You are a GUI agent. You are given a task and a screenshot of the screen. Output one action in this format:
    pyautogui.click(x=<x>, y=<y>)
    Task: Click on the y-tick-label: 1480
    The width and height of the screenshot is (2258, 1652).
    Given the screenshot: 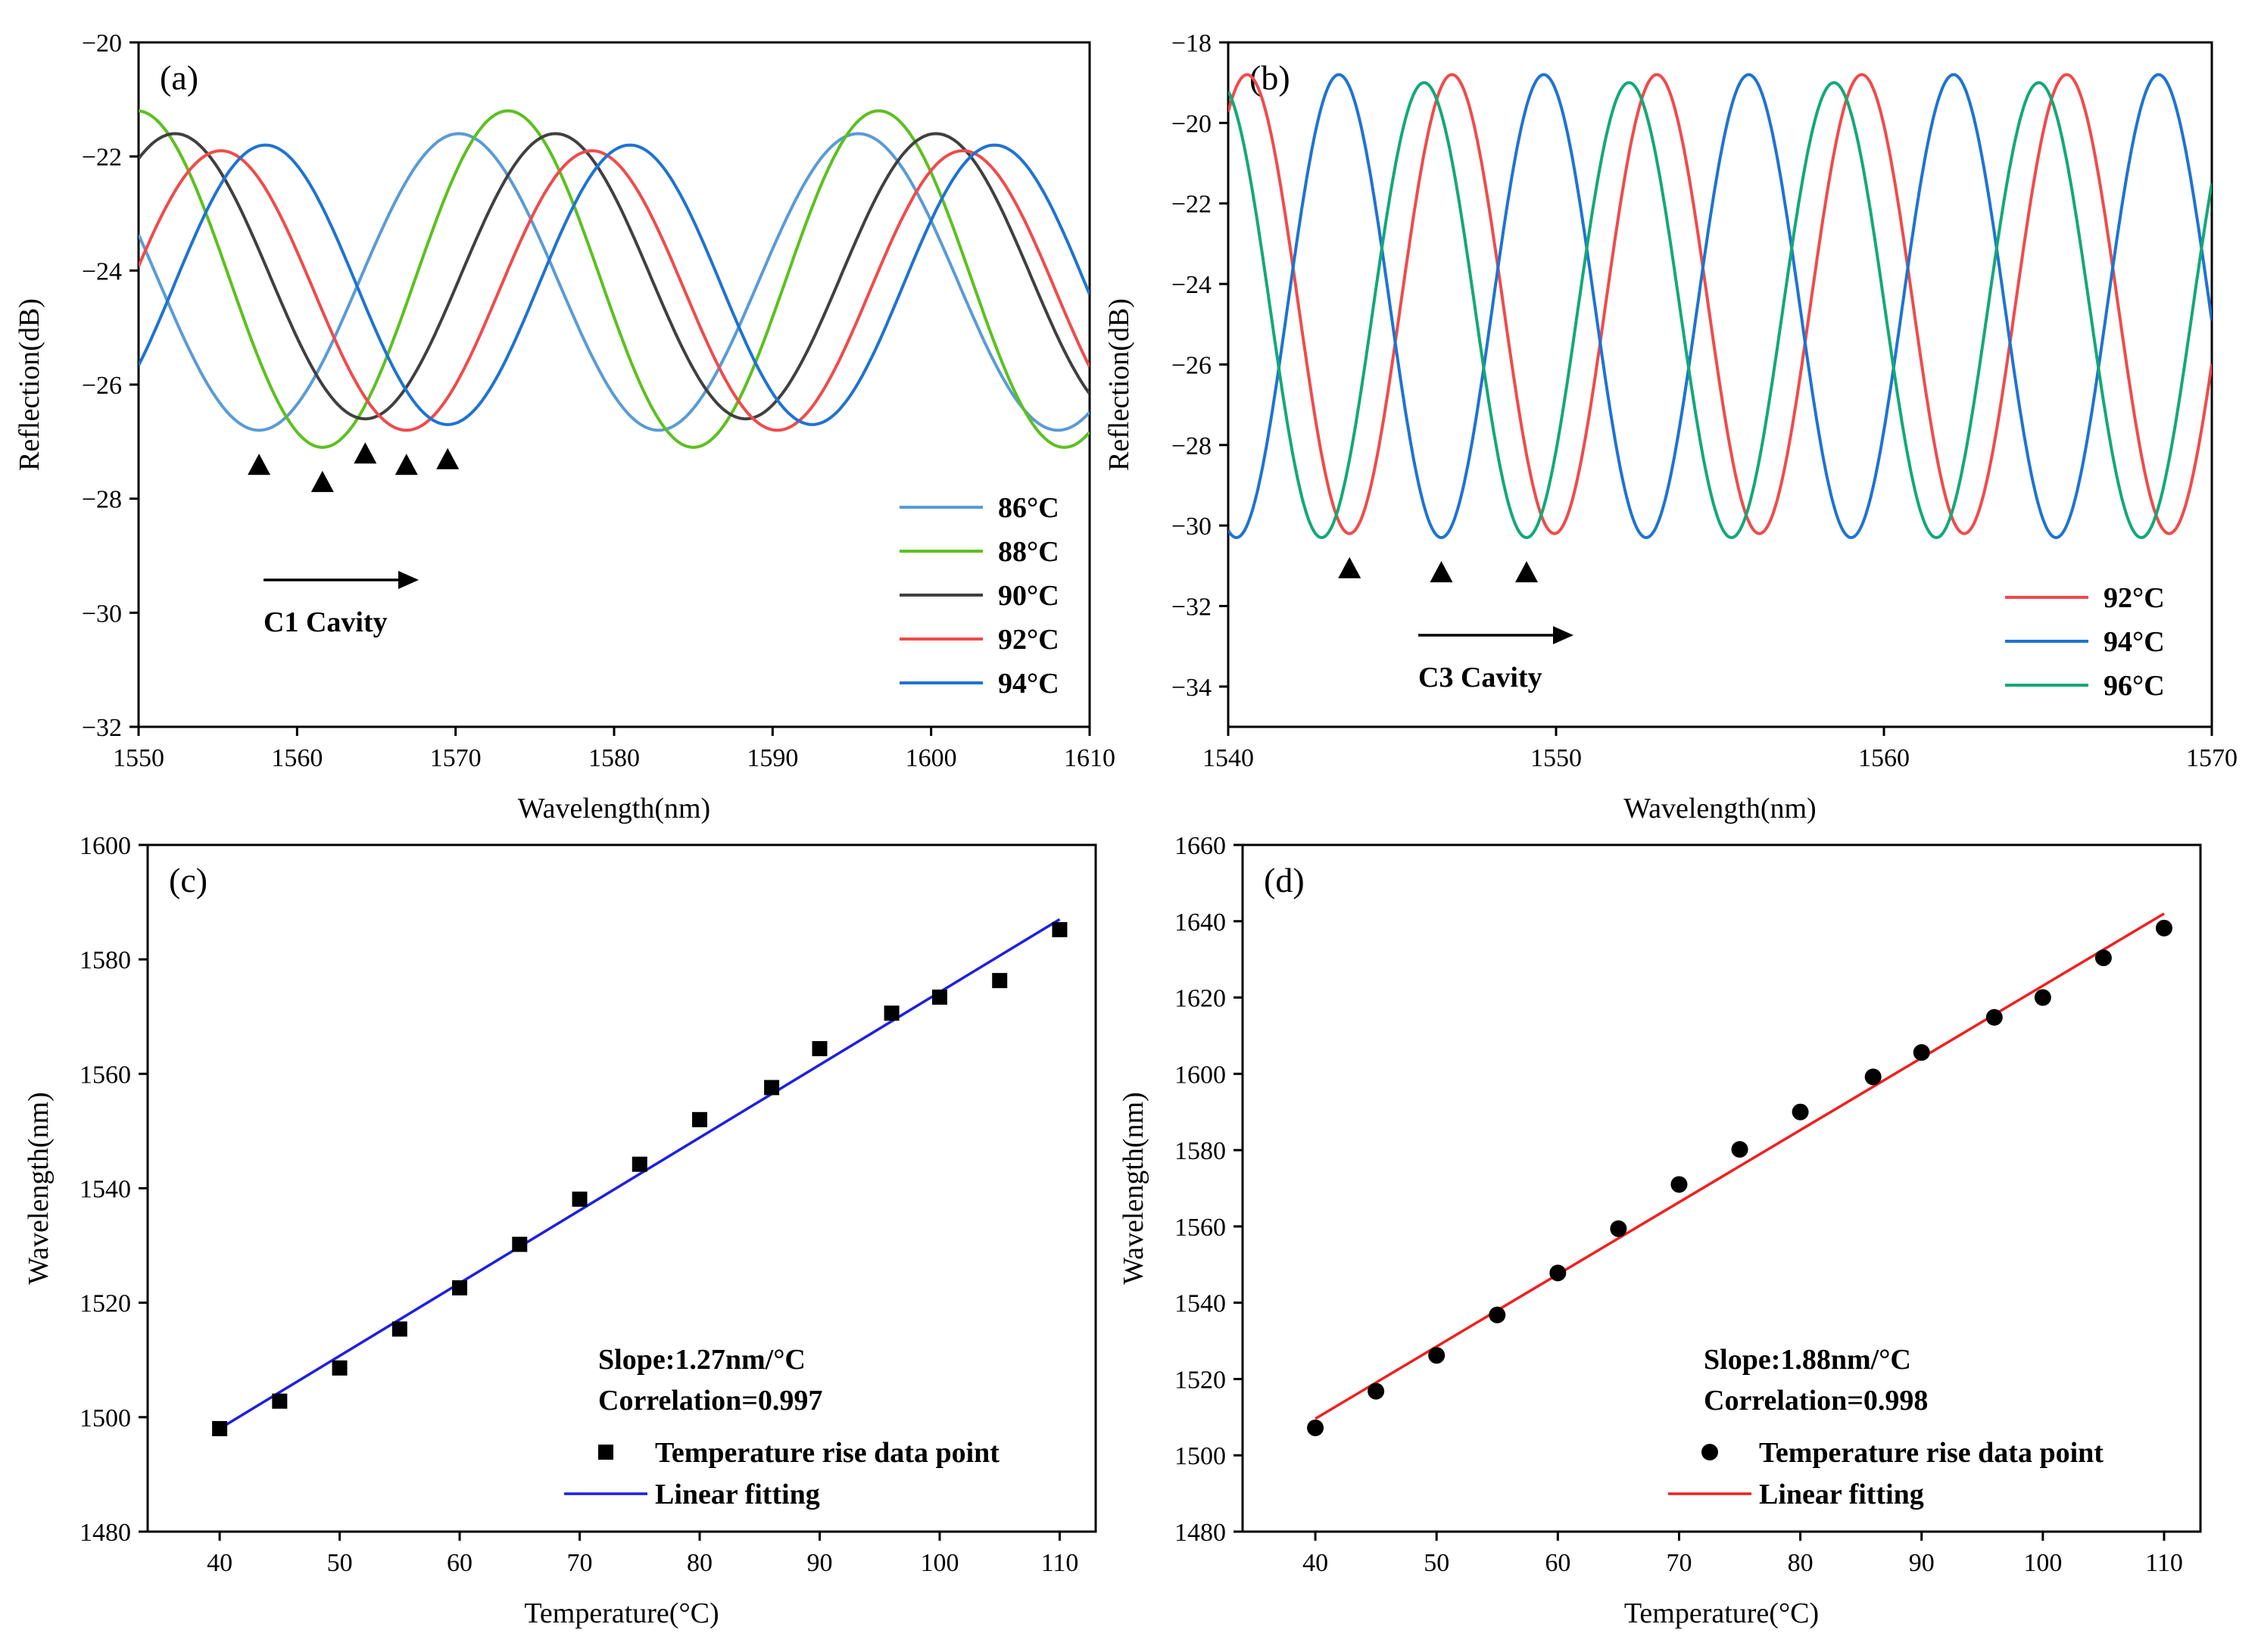 What is the action you would take?
    pyautogui.click(x=1200, y=1533)
    